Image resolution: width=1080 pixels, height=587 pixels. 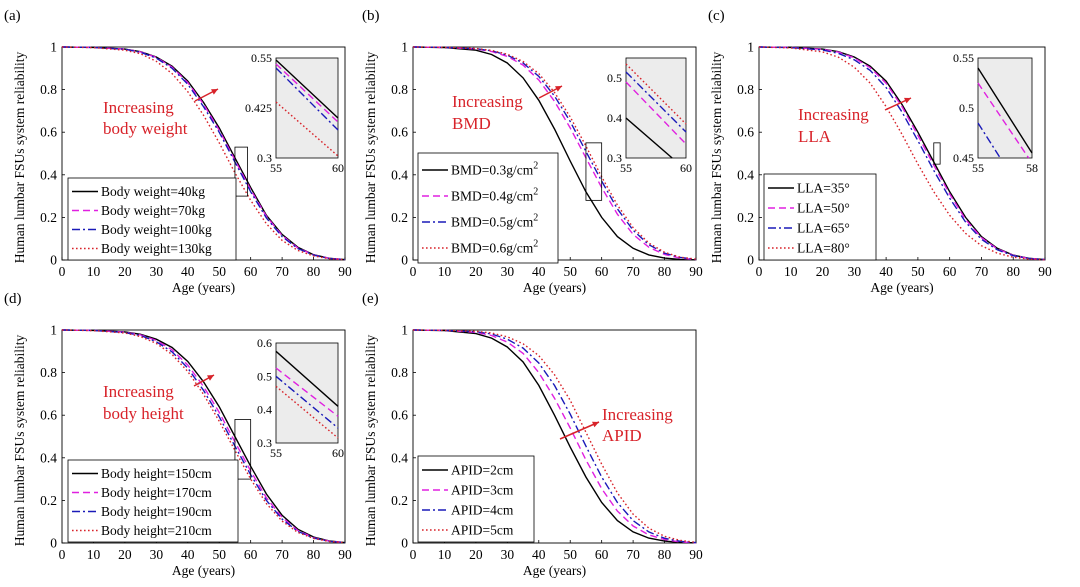 I want to click on legend-label: BMD=0.3g/cm2, so click(x=494, y=169).